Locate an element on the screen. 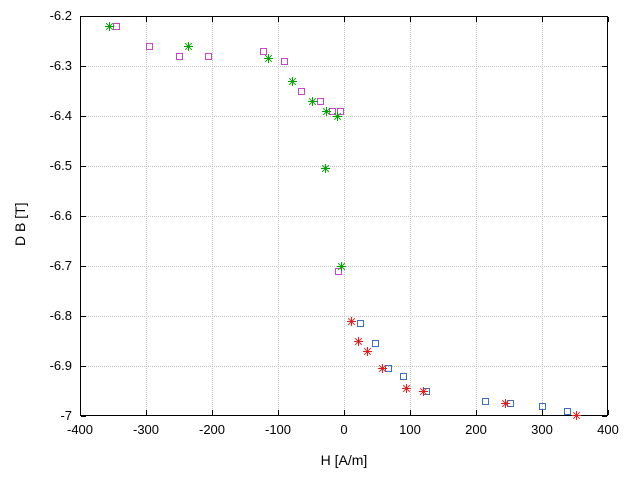 The height and width of the screenshot is (480, 640). y-tick-label: -6.3 is located at coordinates (60, 65).